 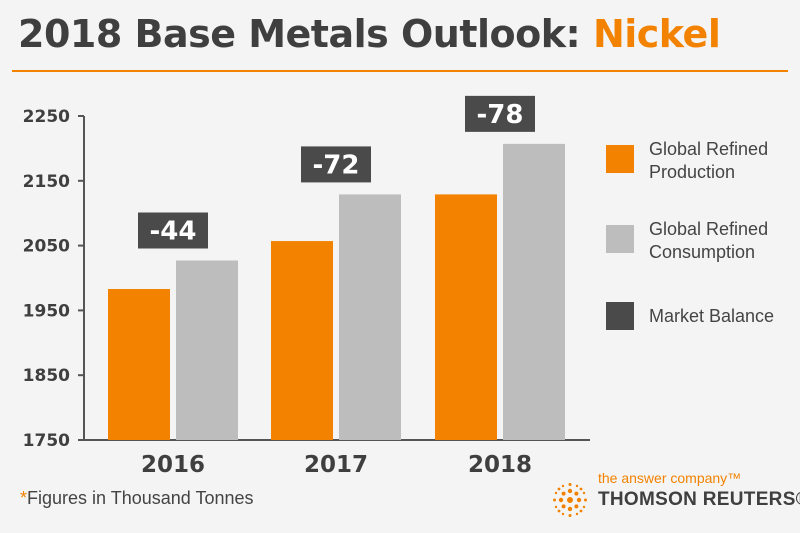 I want to click on footnote: *Figures in Thousand Tonnes, so click(x=137, y=498).